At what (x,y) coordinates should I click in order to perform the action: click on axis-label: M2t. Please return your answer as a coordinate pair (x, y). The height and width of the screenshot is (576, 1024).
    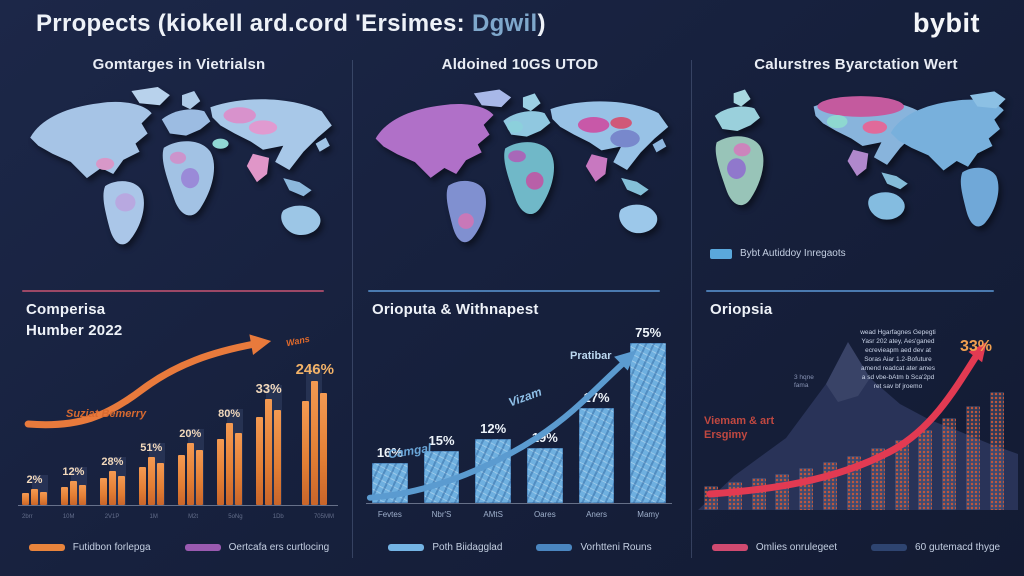
    Looking at the image, I should click on (193, 517).